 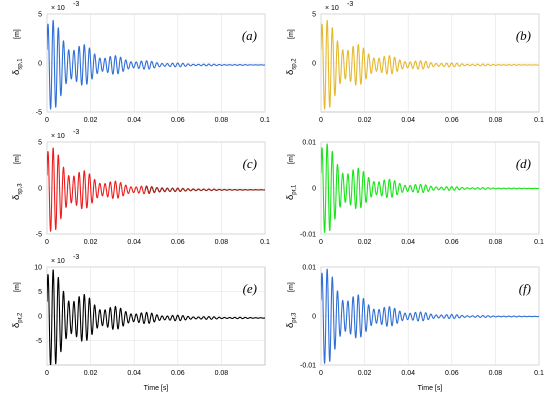 I want to click on y-axis-label: δsp,3, so click(x=17, y=191).